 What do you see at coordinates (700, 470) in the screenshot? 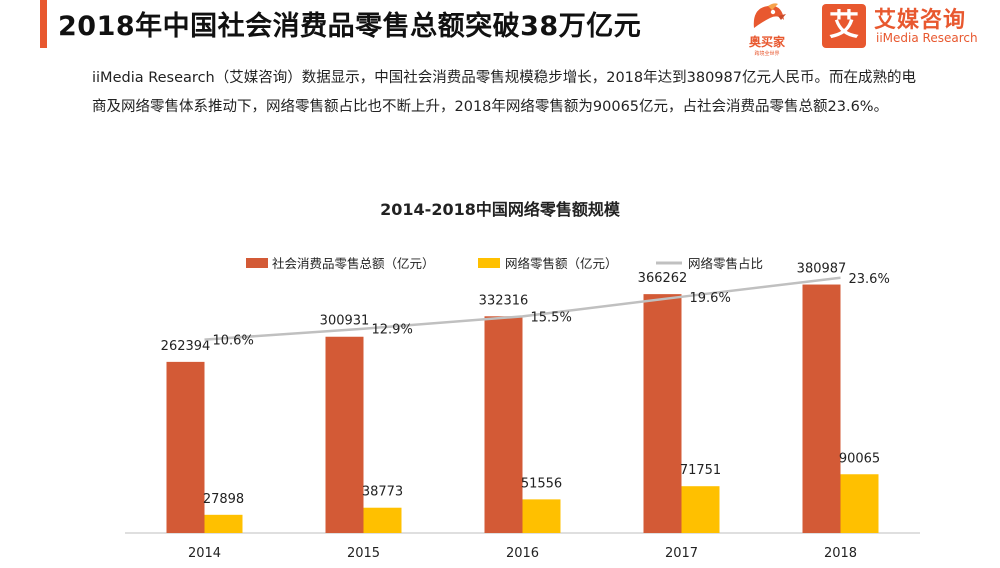
I see `bar-online-label-2017: 71751` at bounding box center [700, 470].